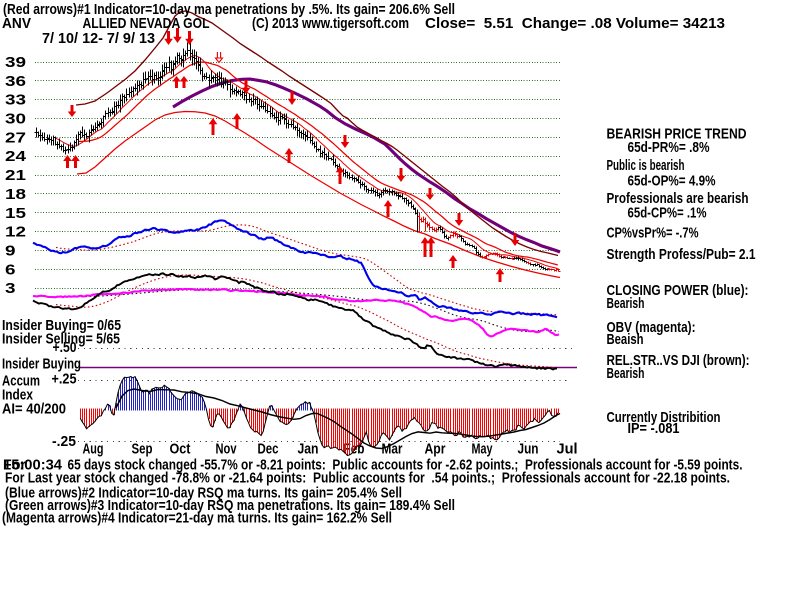  Describe the element at coordinates (15, 81) in the screenshot. I see `svg-text: 36` at that location.